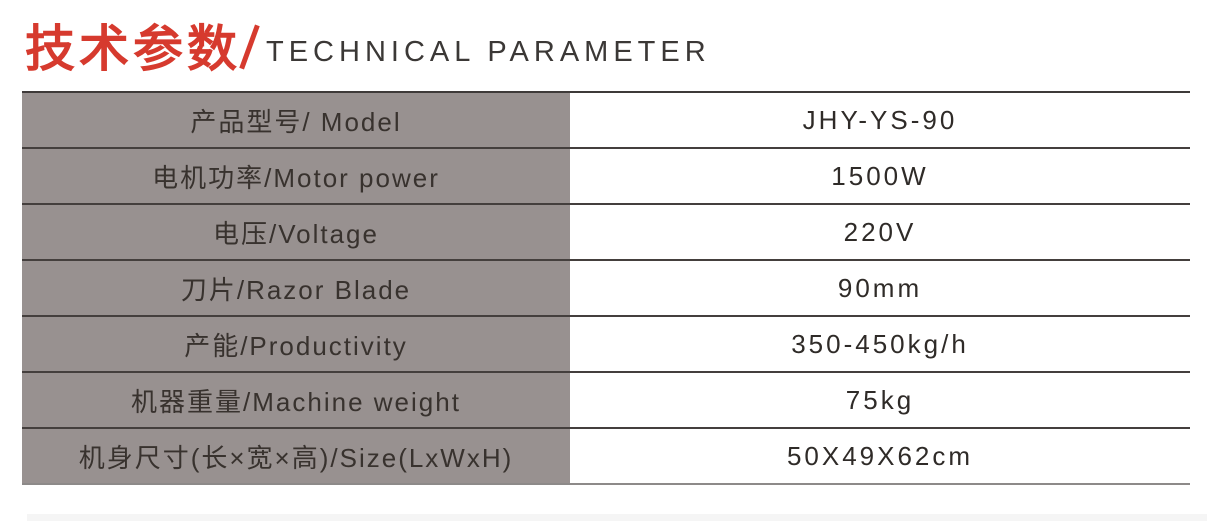  What do you see at coordinates (880, 176) in the screenshot?
I see `row-value: 1500W` at bounding box center [880, 176].